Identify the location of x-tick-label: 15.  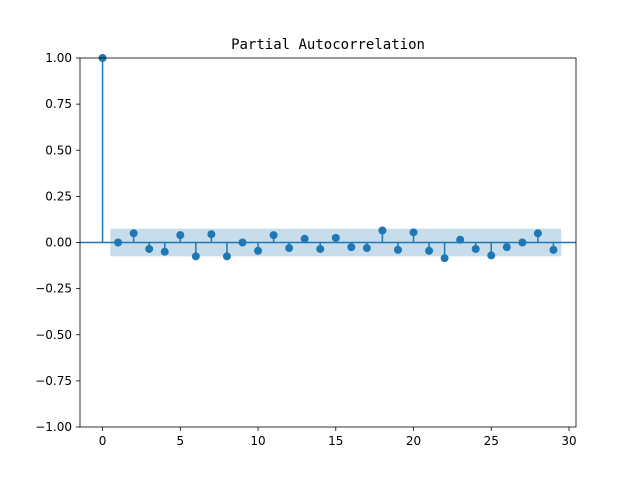
(335, 441).